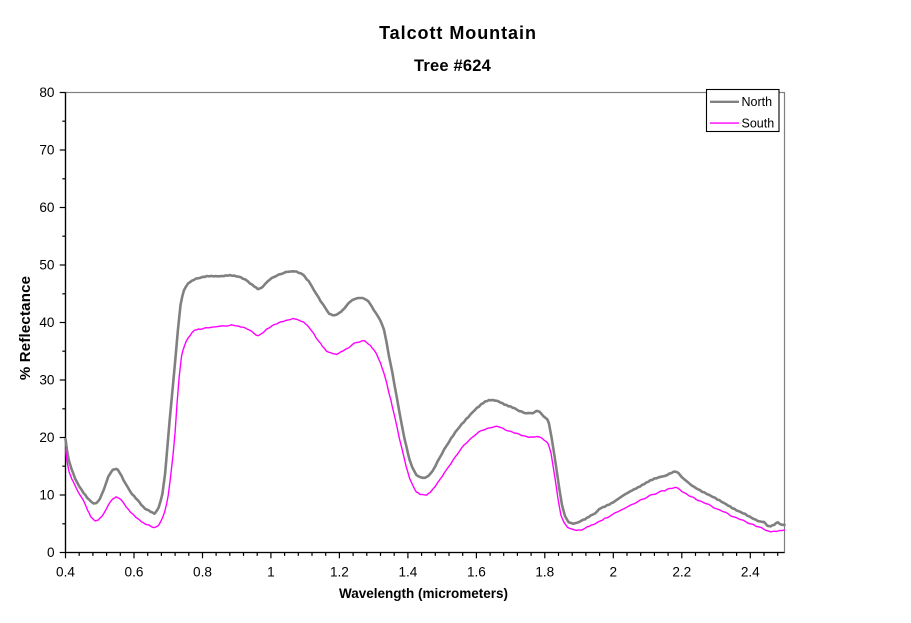  Describe the element at coordinates (423, 593) in the screenshot. I see `svg-text: Wavelength (micrometers)` at that location.